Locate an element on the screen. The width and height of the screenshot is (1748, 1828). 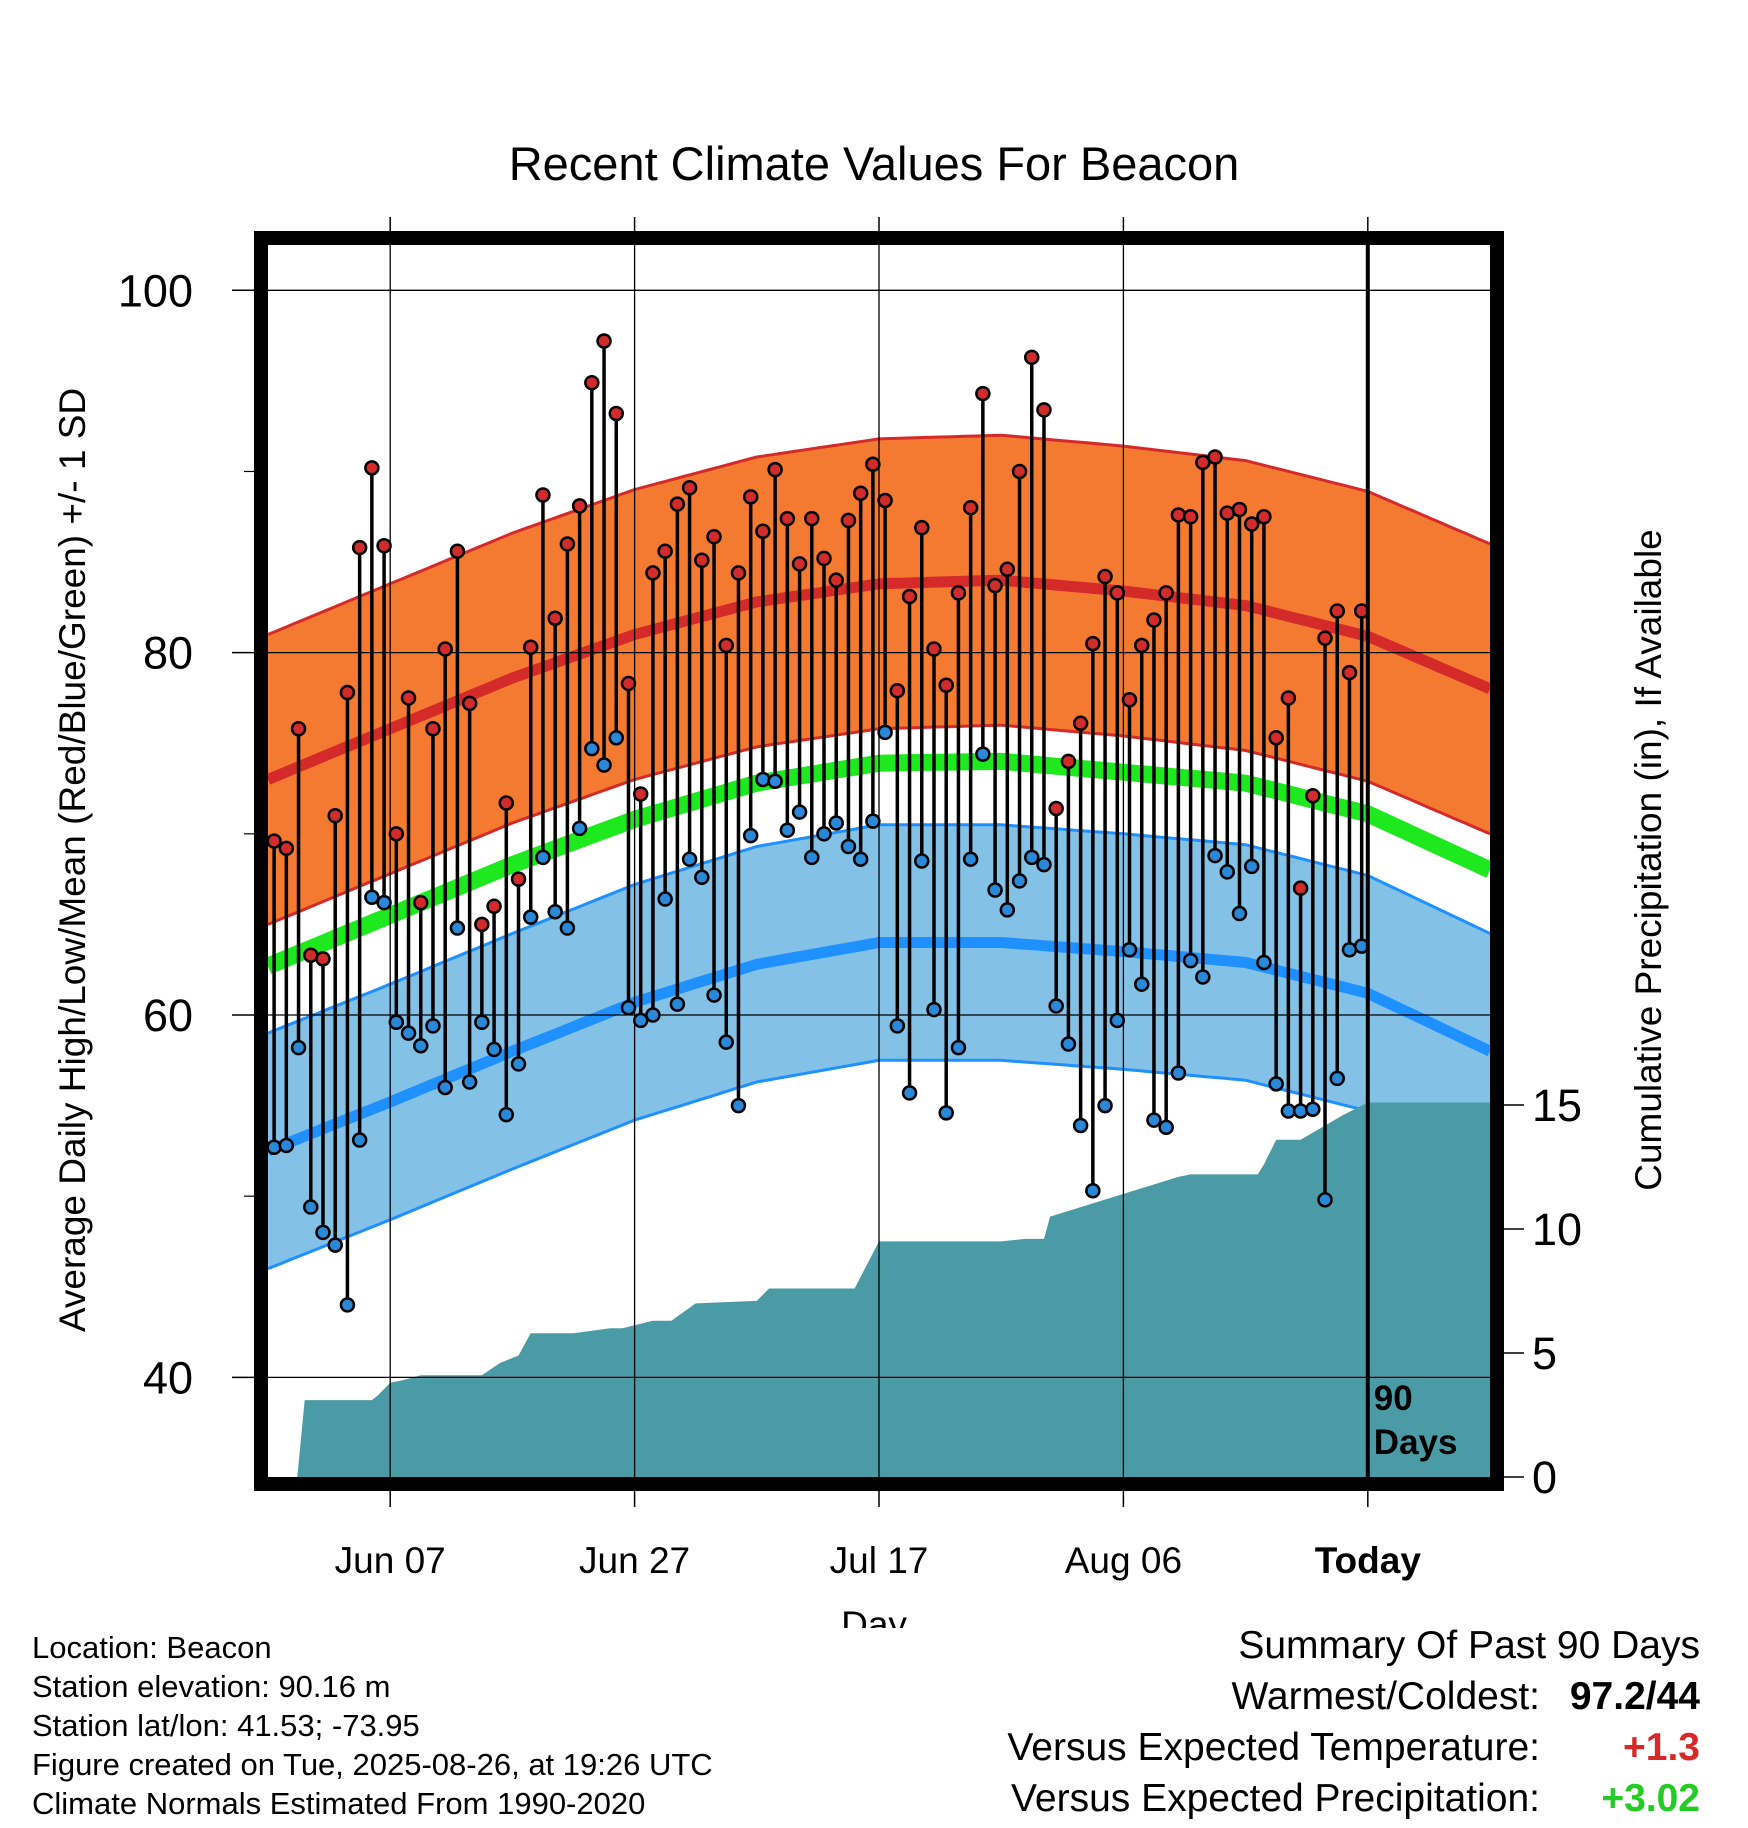
y-tick-label-left: 100 is located at coordinates (155, 290).